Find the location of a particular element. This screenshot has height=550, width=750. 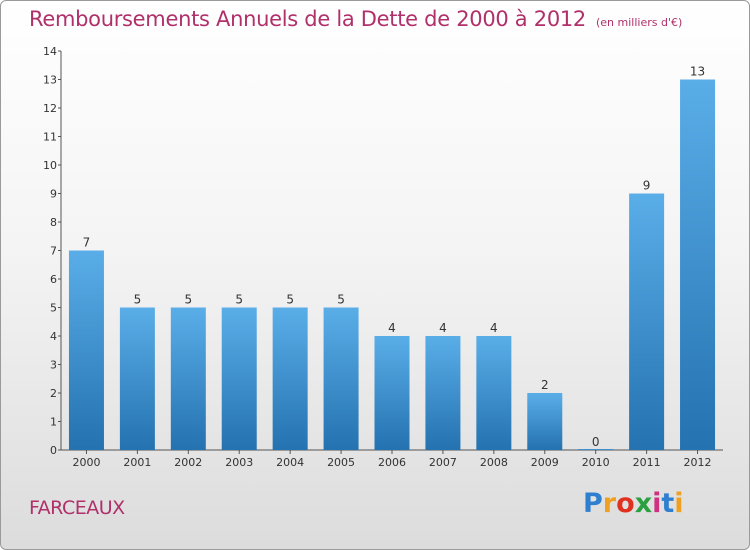

y-tick-label: 4 is located at coordinates (53, 336).